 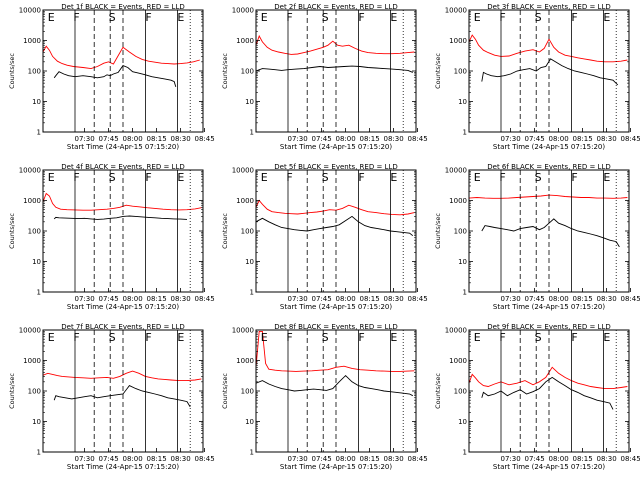 I want to click on chart-title: Det 6f BLACK = Events, RED = LLD, so click(x=548, y=167).